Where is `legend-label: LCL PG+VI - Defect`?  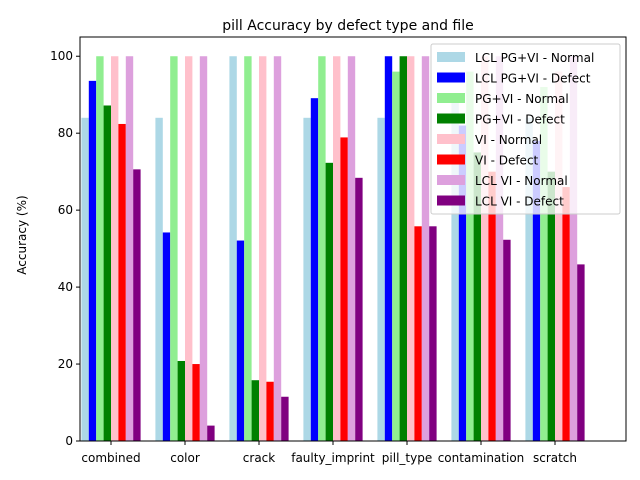
legend-label: LCL PG+VI - Defect is located at coordinates (533, 79).